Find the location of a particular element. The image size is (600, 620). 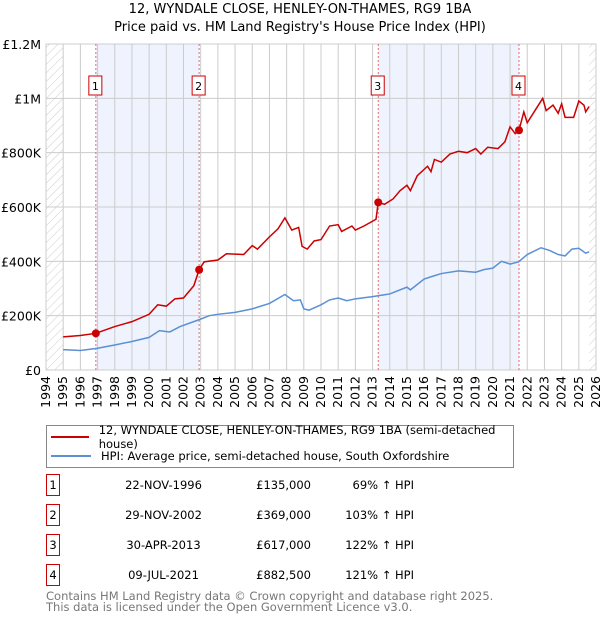

x-tick-label: 2022 is located at coordinates (526, 392).